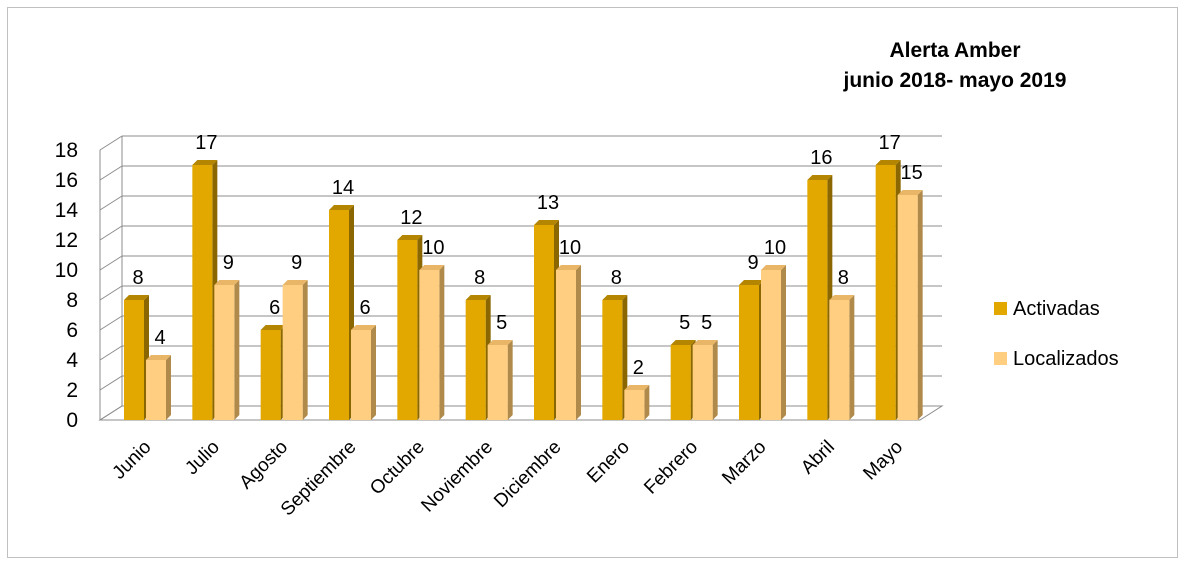 This screenshot has width=1186, height=565. What do you see at coordinates (72, 360) in the screenshot?
I see `y-tick-label: 4` at bounding box center [72, 360].